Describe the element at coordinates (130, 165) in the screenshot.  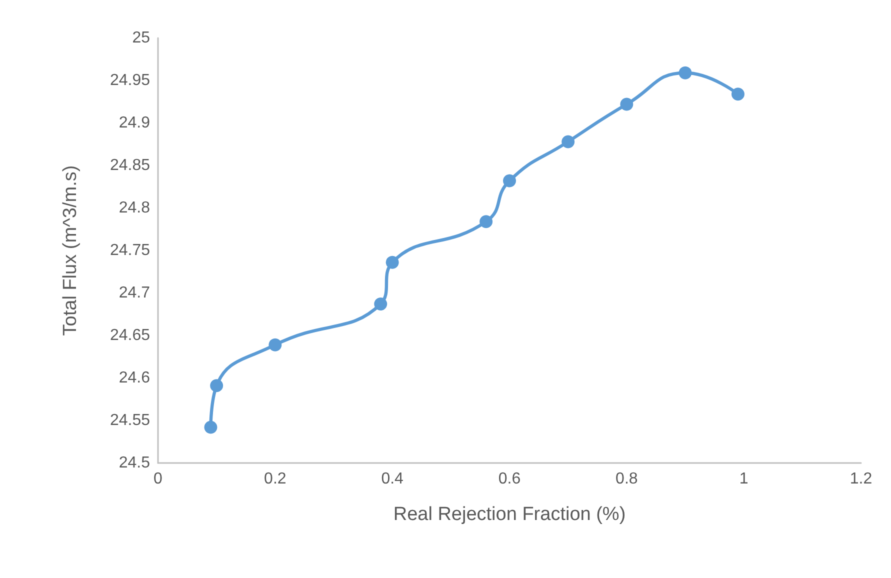
I see `y-tick-label: 24.85` at that location.